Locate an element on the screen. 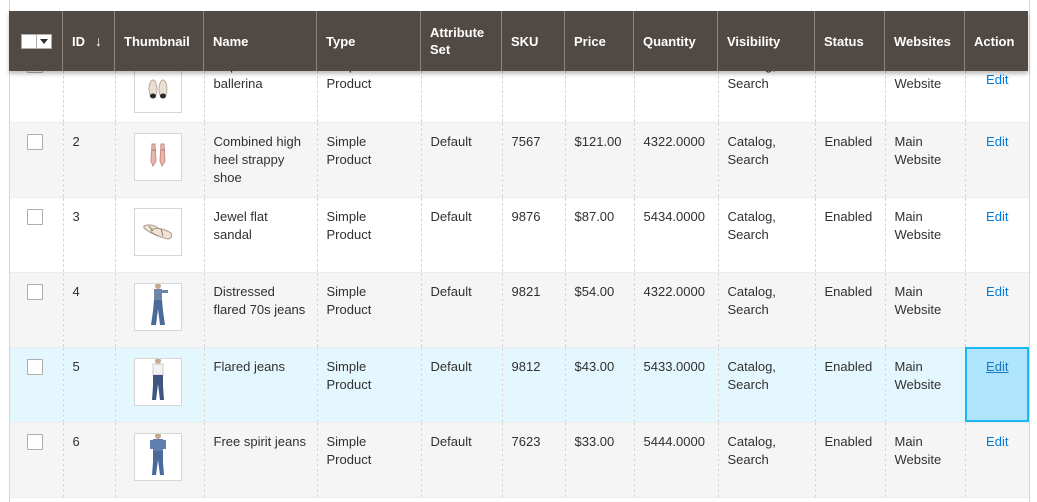 The width and height of the screenshot is (1037, 502). attribute-set-value: Default is located at coordinates (451, 366).